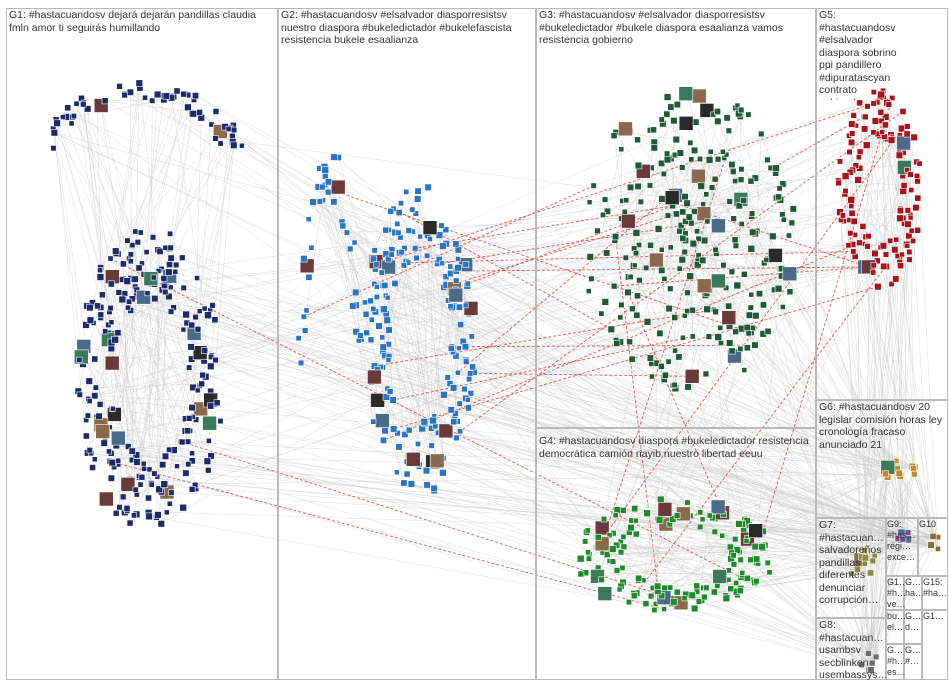  Describe the element at coordinates (861, 665) in the screenshot. I see `node-g8` at that location.